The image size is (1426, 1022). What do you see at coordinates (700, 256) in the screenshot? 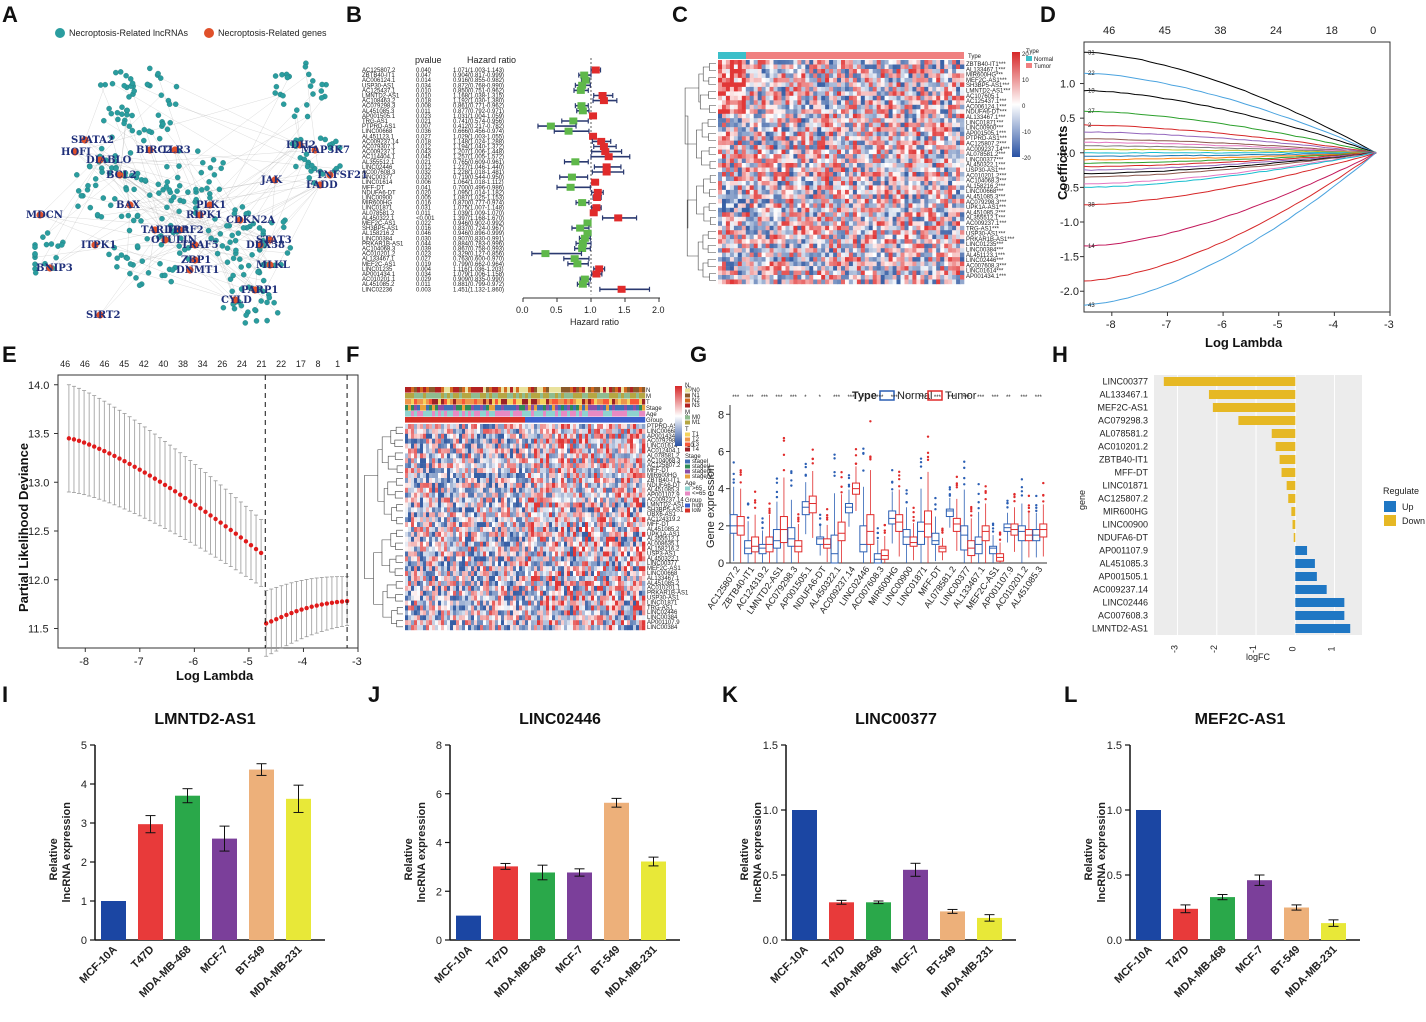
I see `dendro-branch` at bounding box center [700, 256].